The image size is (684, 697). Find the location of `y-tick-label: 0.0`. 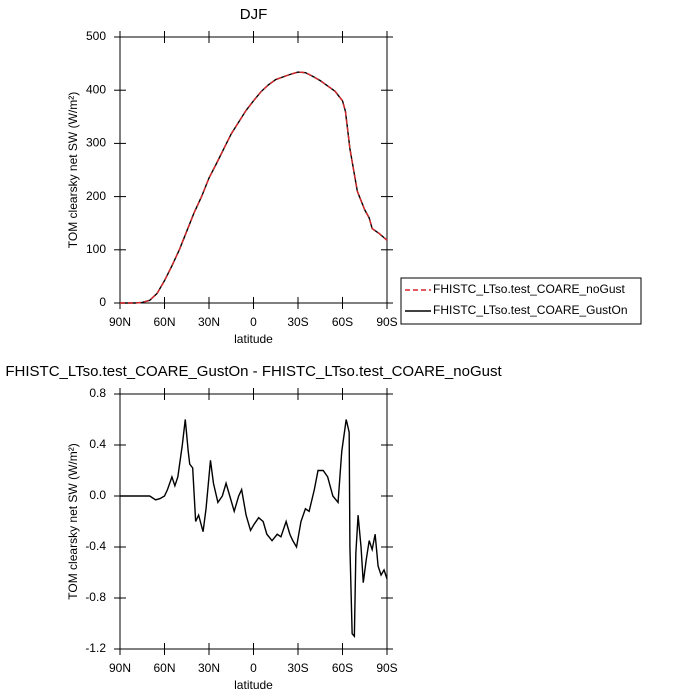

y-tick-label: 0.0 is located at coordinates (97, 495).